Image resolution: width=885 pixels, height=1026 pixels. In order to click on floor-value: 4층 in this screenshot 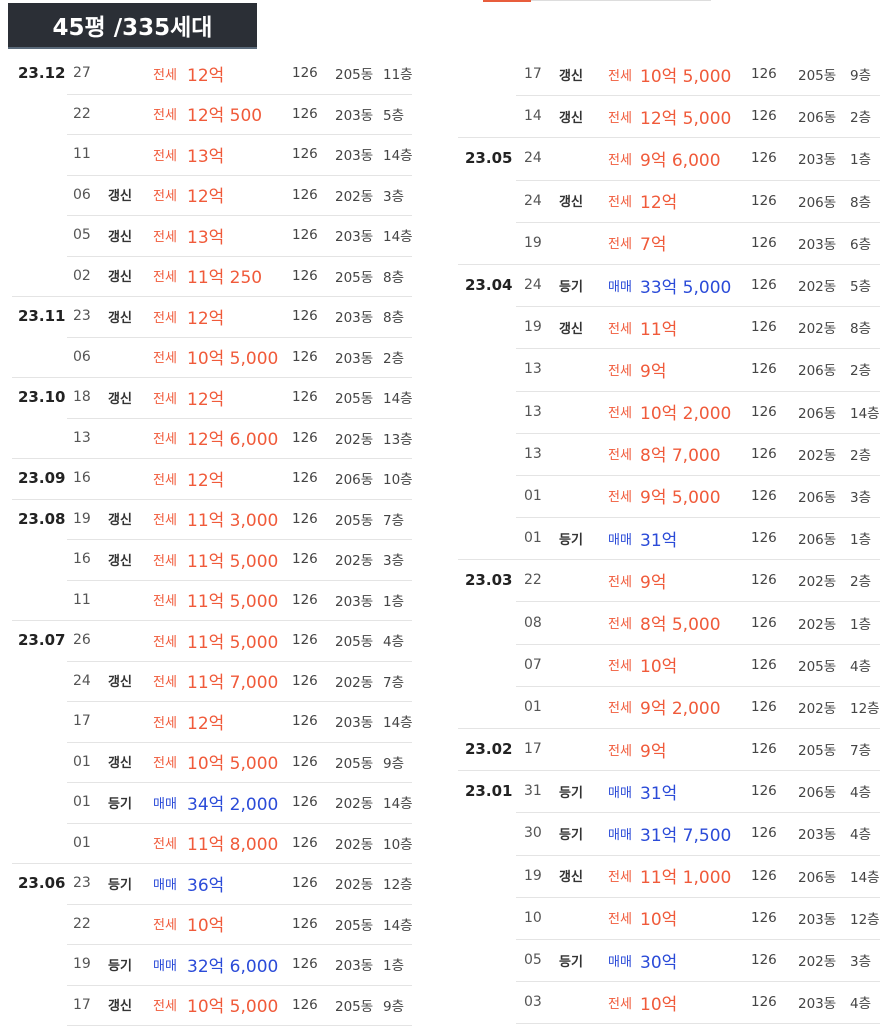, I will do `click(861, 835)`.